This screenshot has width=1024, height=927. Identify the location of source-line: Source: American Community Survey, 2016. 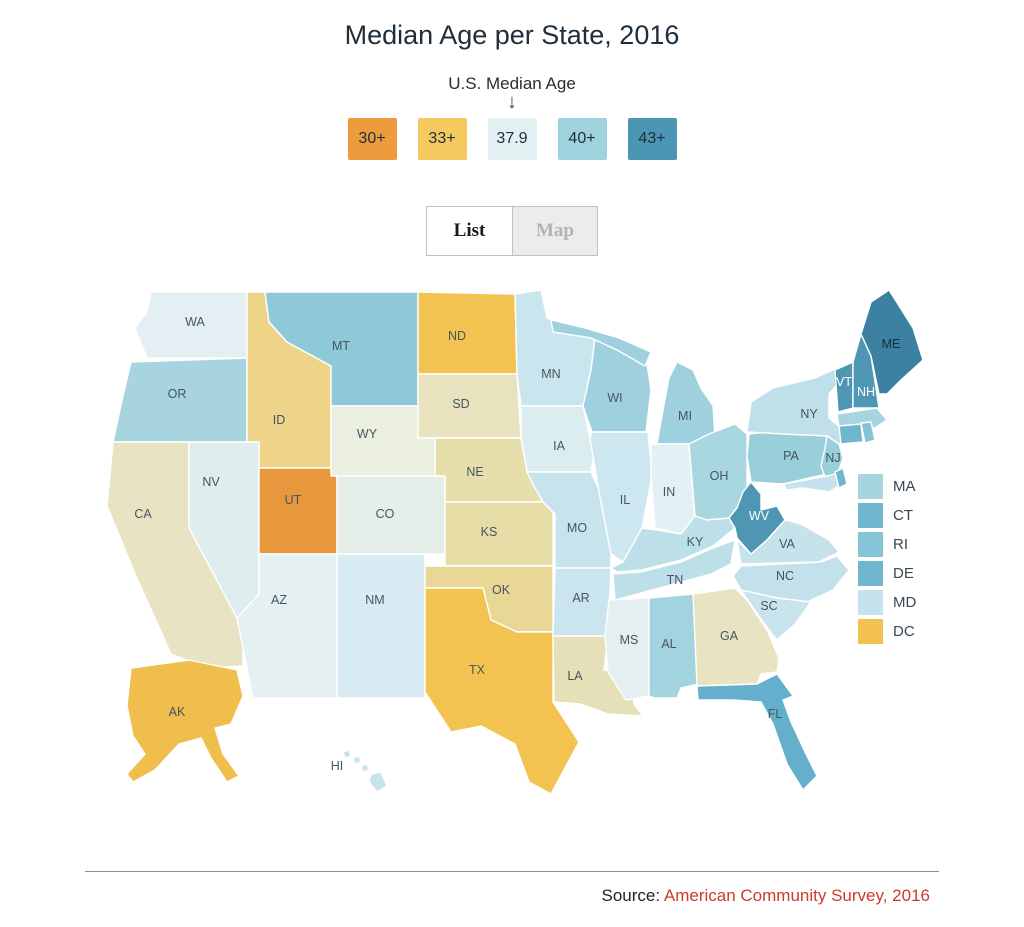
(766, 896).